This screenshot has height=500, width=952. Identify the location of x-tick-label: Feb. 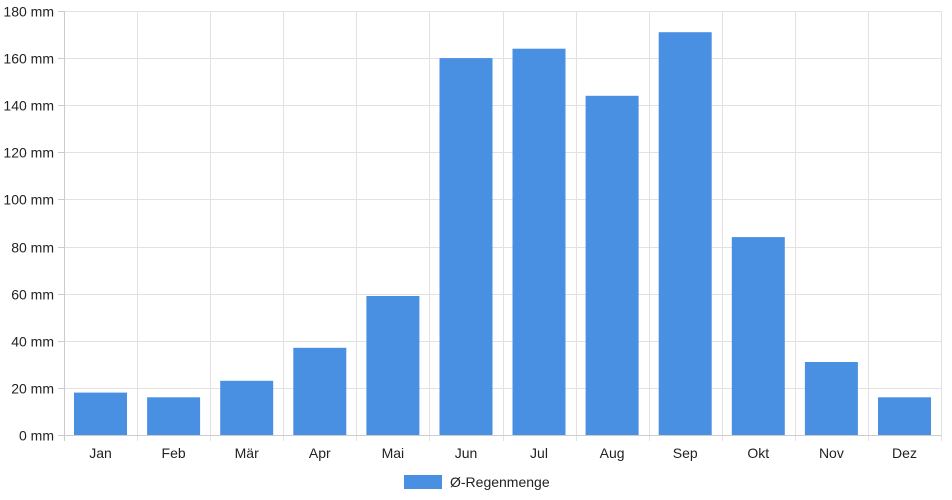
(174, 453).